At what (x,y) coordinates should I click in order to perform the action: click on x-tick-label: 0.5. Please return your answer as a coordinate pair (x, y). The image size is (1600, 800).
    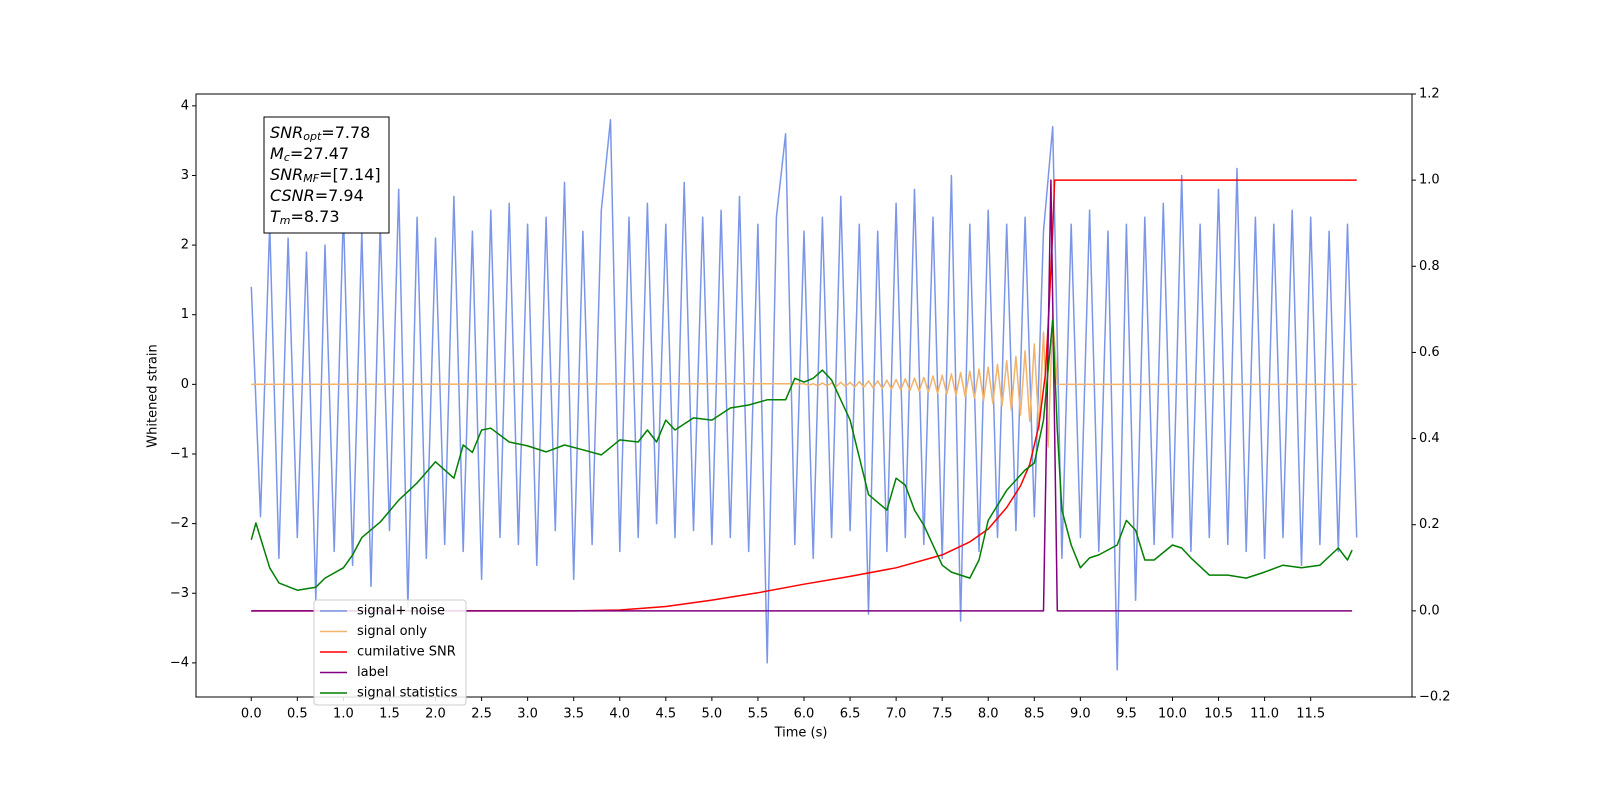
    Looking at the image, I should click on (297, 714).